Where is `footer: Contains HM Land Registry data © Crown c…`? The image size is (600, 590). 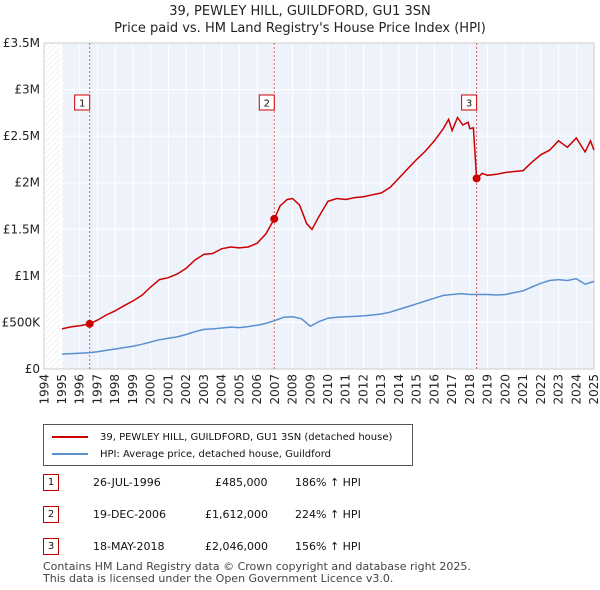 footer: Contains HM Land Registry data © Crown c… is located at coordinates (257, 573).